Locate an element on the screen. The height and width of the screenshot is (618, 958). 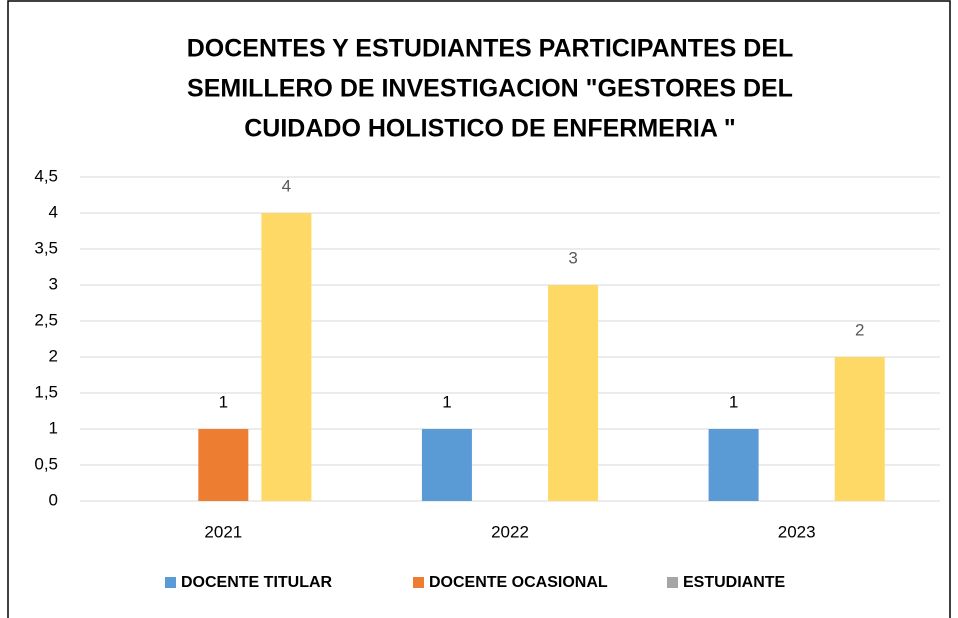
chart-title: CUIDADO HOLISTICO DE ENFERMERIA " is located at coordinates (490, 129).